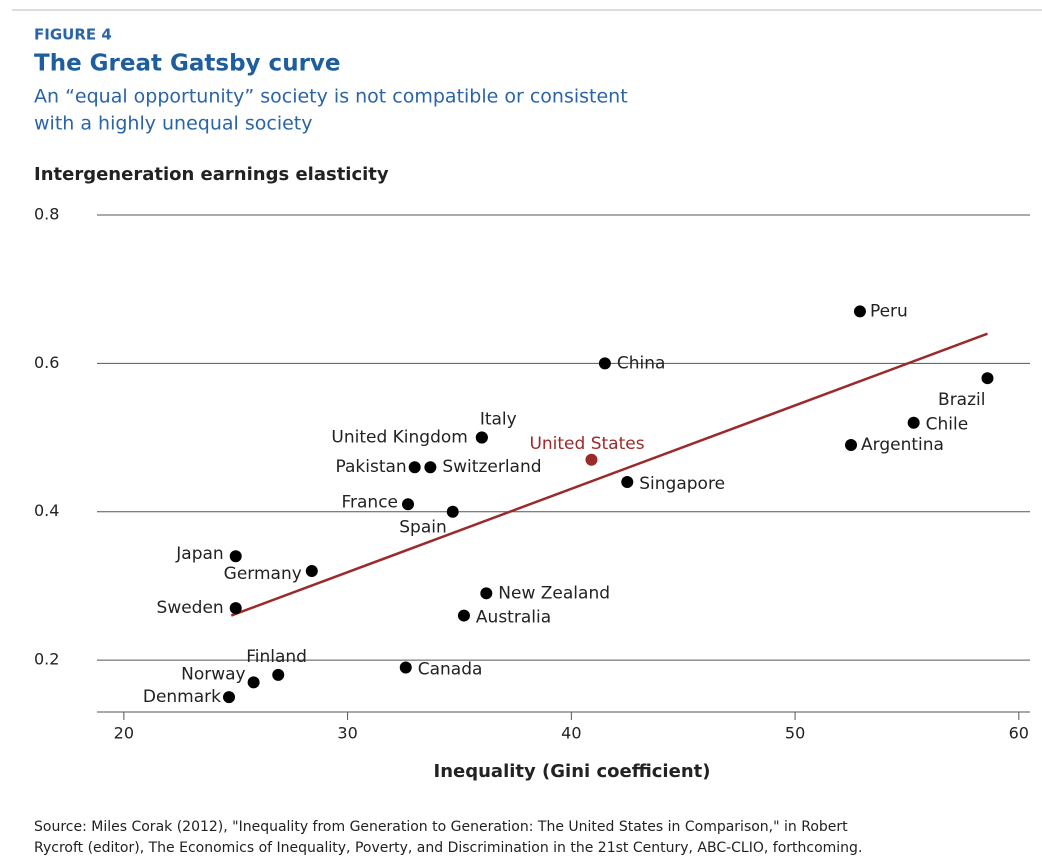 The height and width of the screenshot is (860, 1042). Describe the element at coordinates (73, 35) in the screenshot. I see `figure-label: FIGURE 4` at that location.